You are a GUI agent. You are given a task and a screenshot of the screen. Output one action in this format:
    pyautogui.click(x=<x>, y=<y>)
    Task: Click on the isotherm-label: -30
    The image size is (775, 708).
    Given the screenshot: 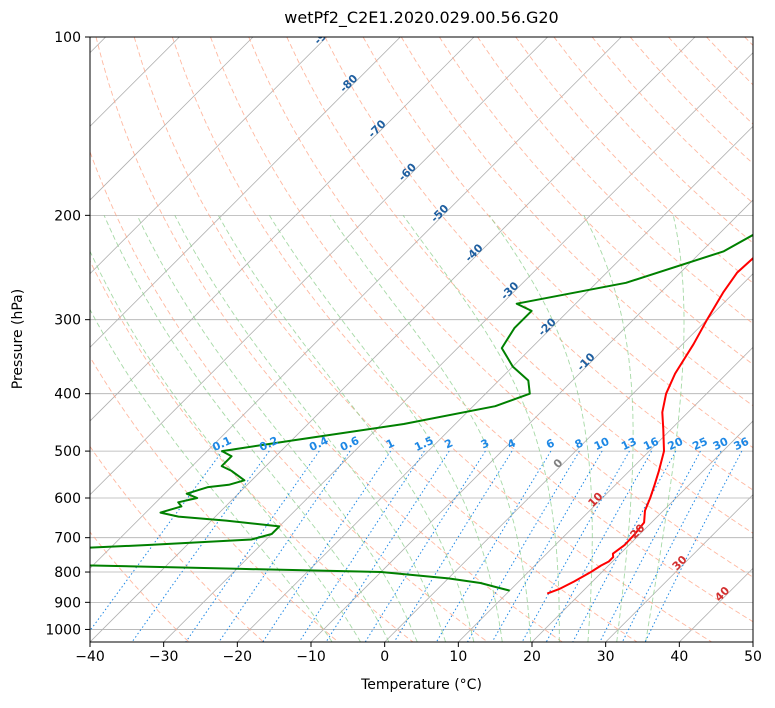 What is the action you would take?
    pyautogui.click(x=509, y=290)
    